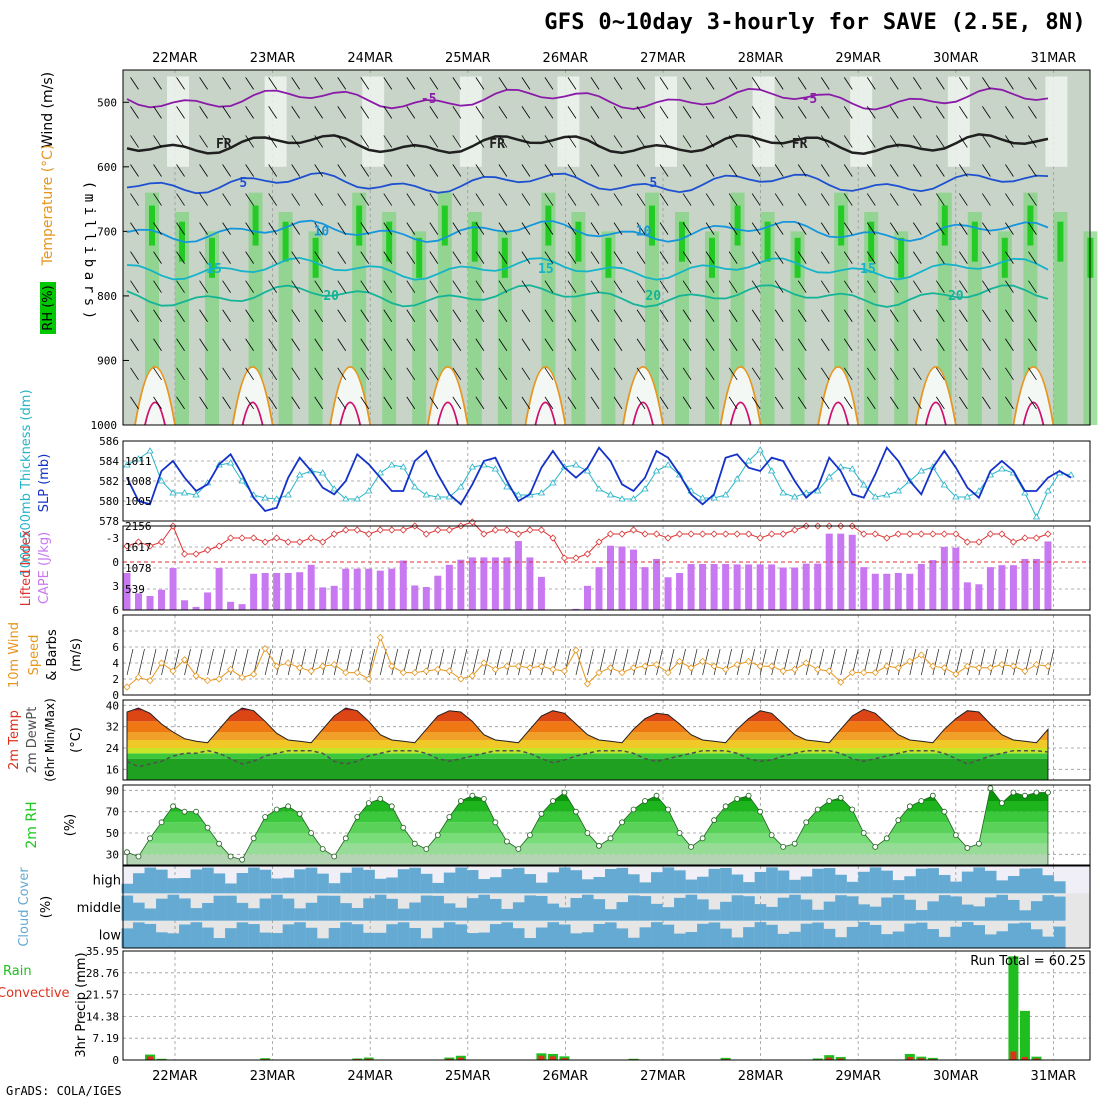  I want to click on wind-axis-label-2: Speed, so click(34, 655).